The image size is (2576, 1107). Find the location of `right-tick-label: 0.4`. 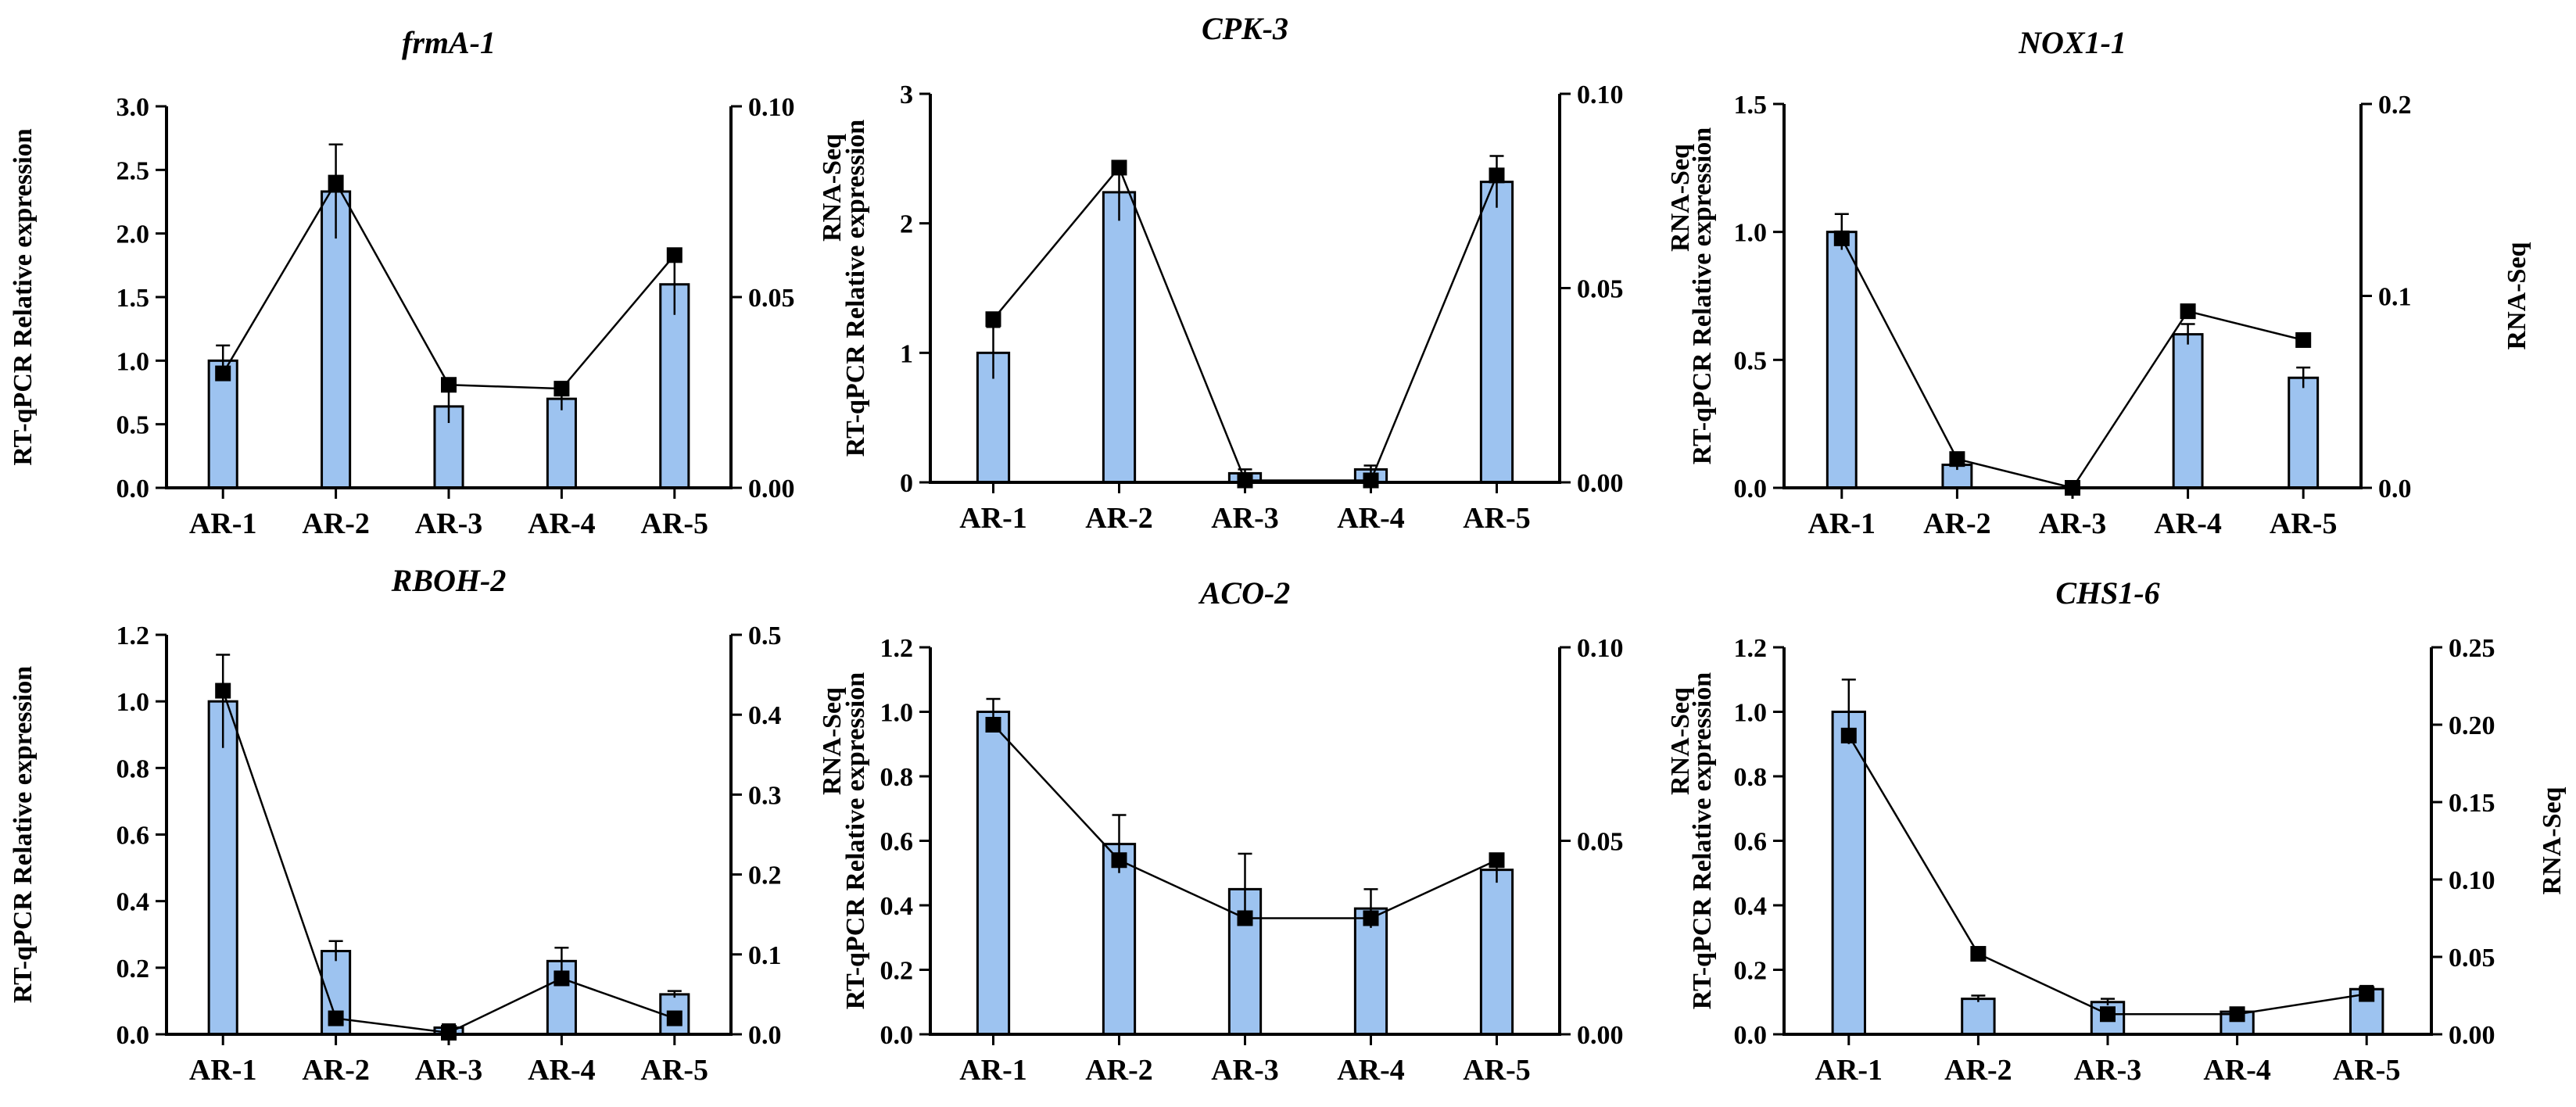

right-tick-label: 0.4 is located at coordinates (765, 715).